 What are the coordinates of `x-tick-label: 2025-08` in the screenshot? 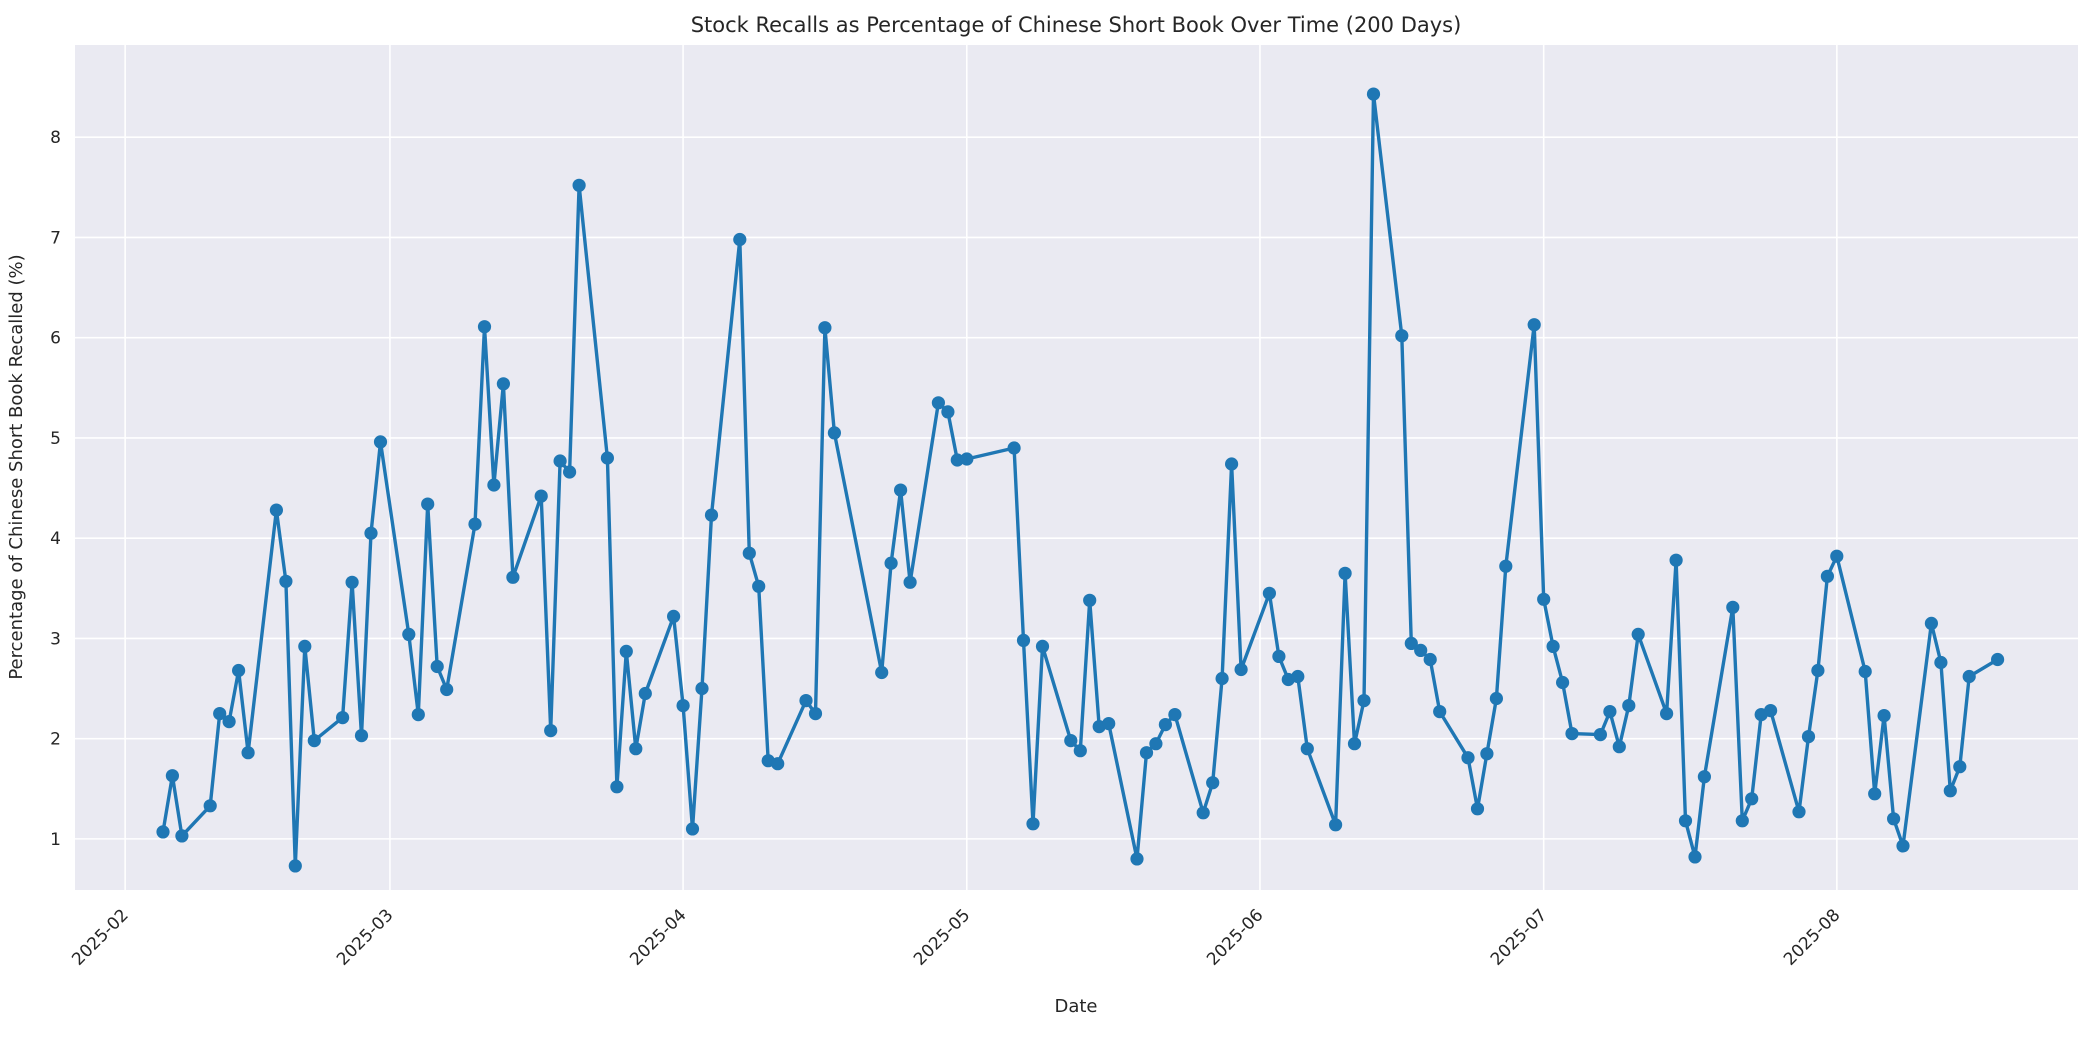 It's located at (1812, 937).